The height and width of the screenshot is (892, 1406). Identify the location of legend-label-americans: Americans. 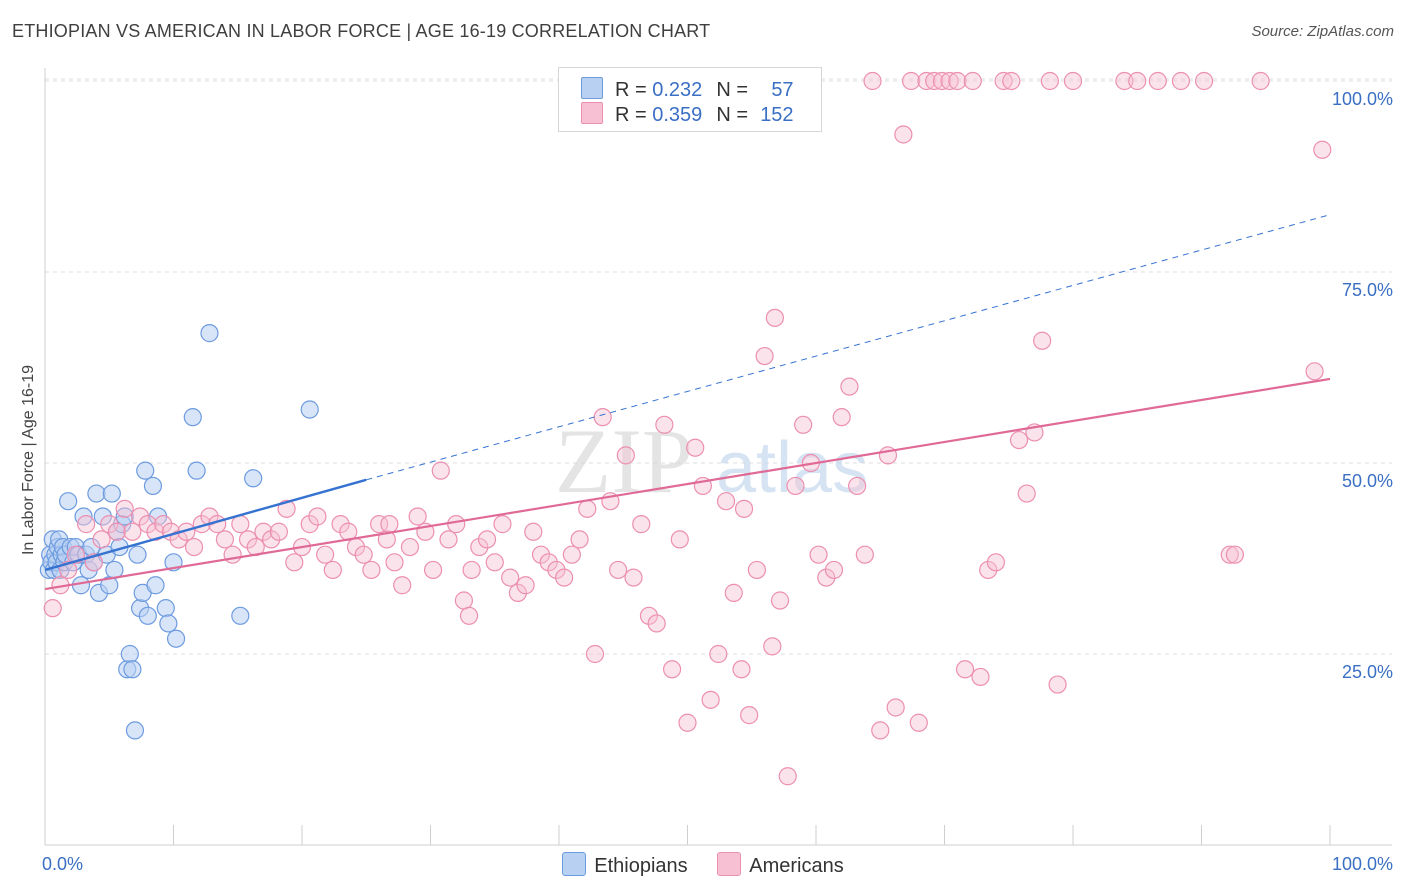
(796, 866).